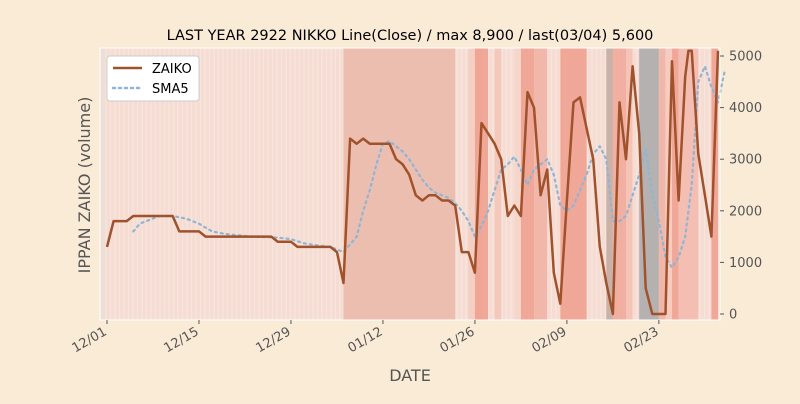  What do you see at coordinates (745, 263) in the screenshot?
I see `y-tick-label: 1000` at bounding box center [745, 263].